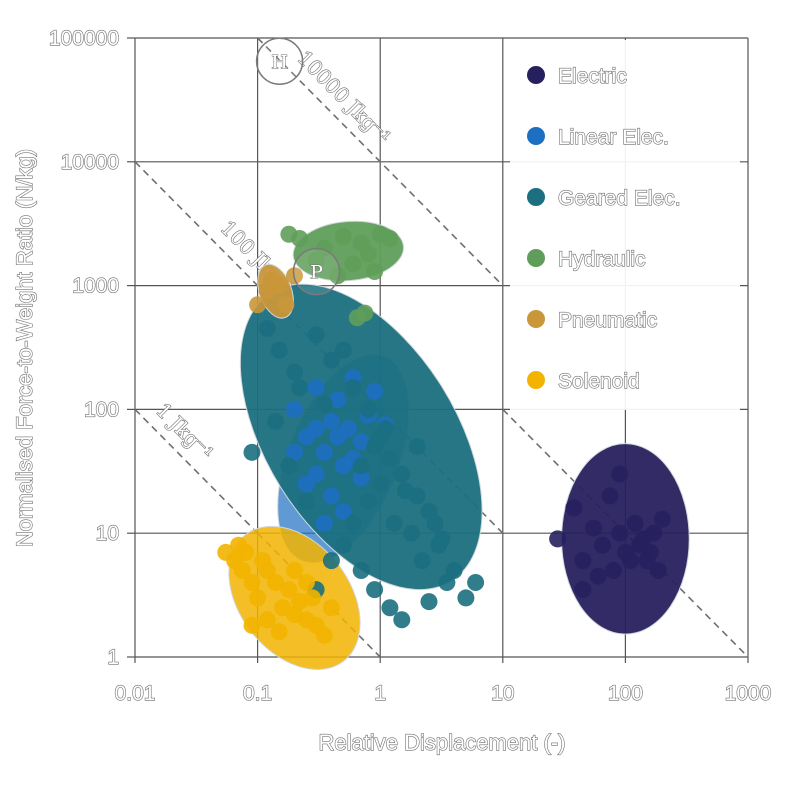 Image resolution: width=808 pixels, height=791 pixels. What do you see at coordinates (602, 259) in the screenshot?
I see `legend-label: Hydraulic` at bounding box center [602, 259].